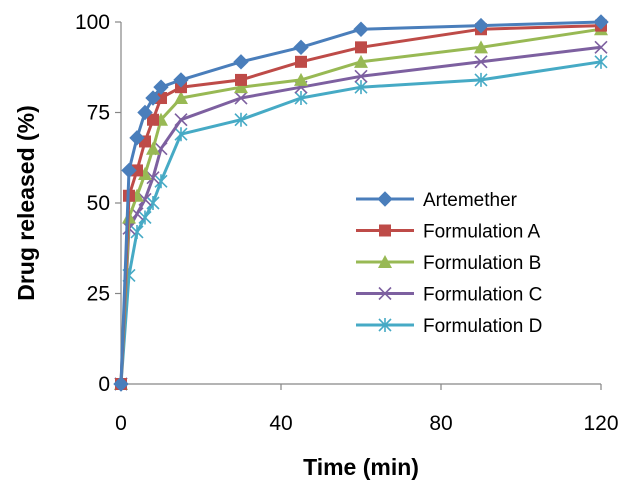  I want to click on y-tick-label: 100, so click(92, 22).